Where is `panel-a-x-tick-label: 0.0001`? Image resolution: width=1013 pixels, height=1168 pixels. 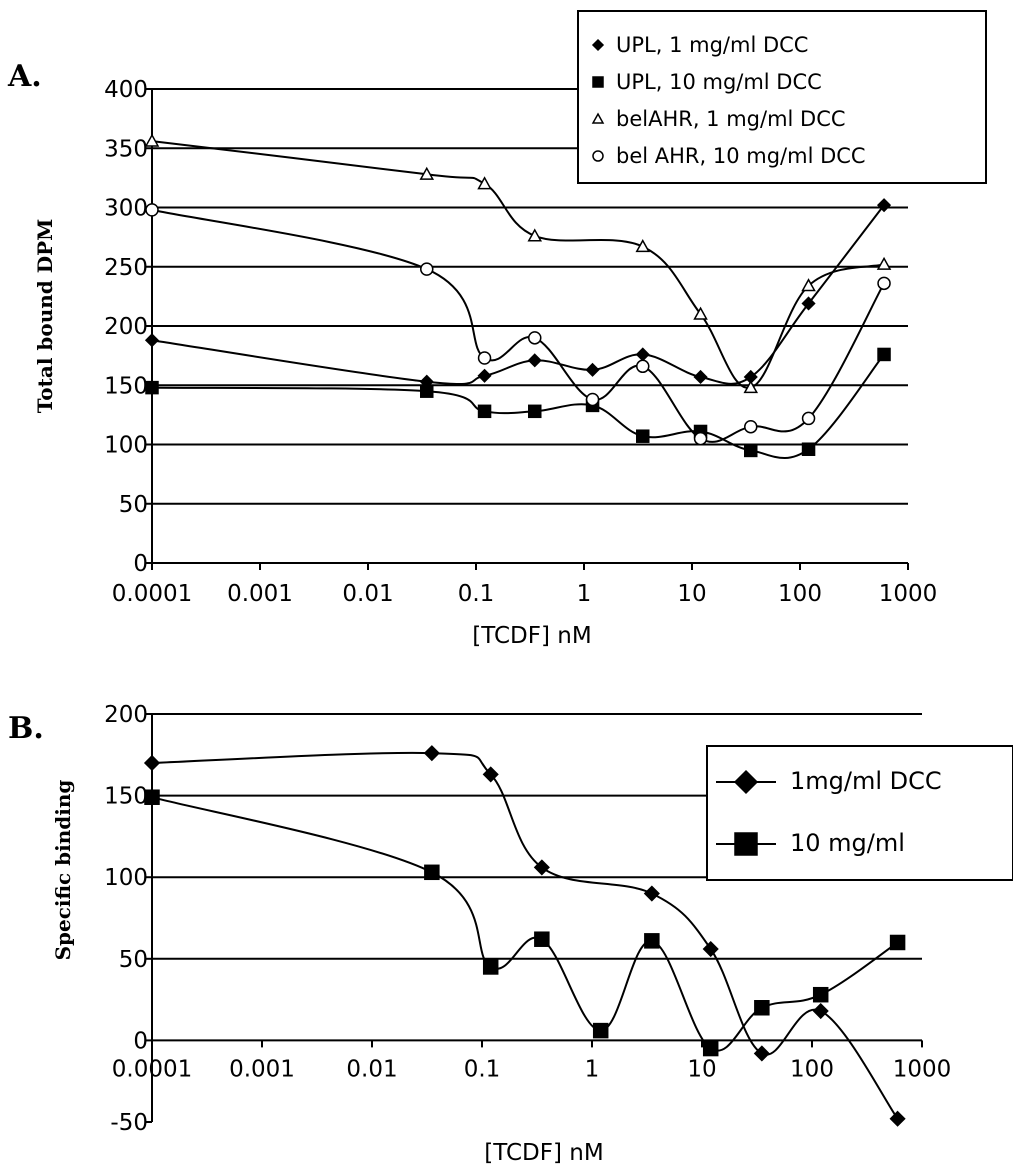 panel-a-x-tick-label: 0.0001 is located at coordinates (152, 594).